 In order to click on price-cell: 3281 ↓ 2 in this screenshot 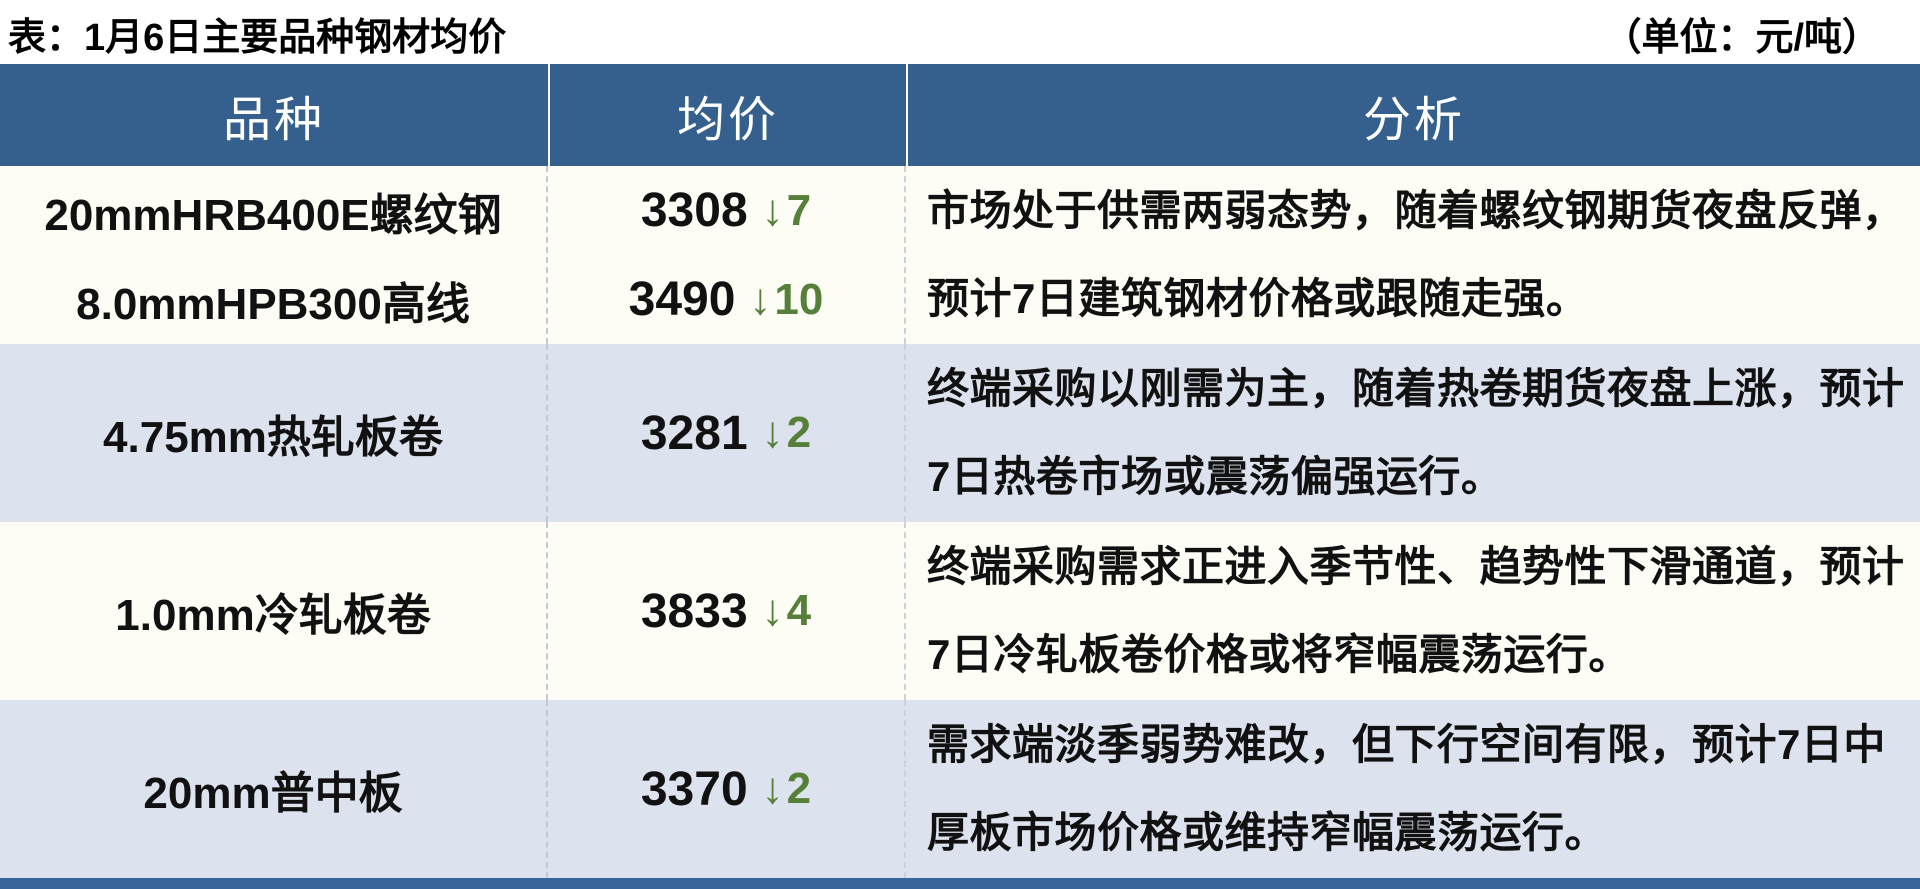, I will do `click(727, 433)`.